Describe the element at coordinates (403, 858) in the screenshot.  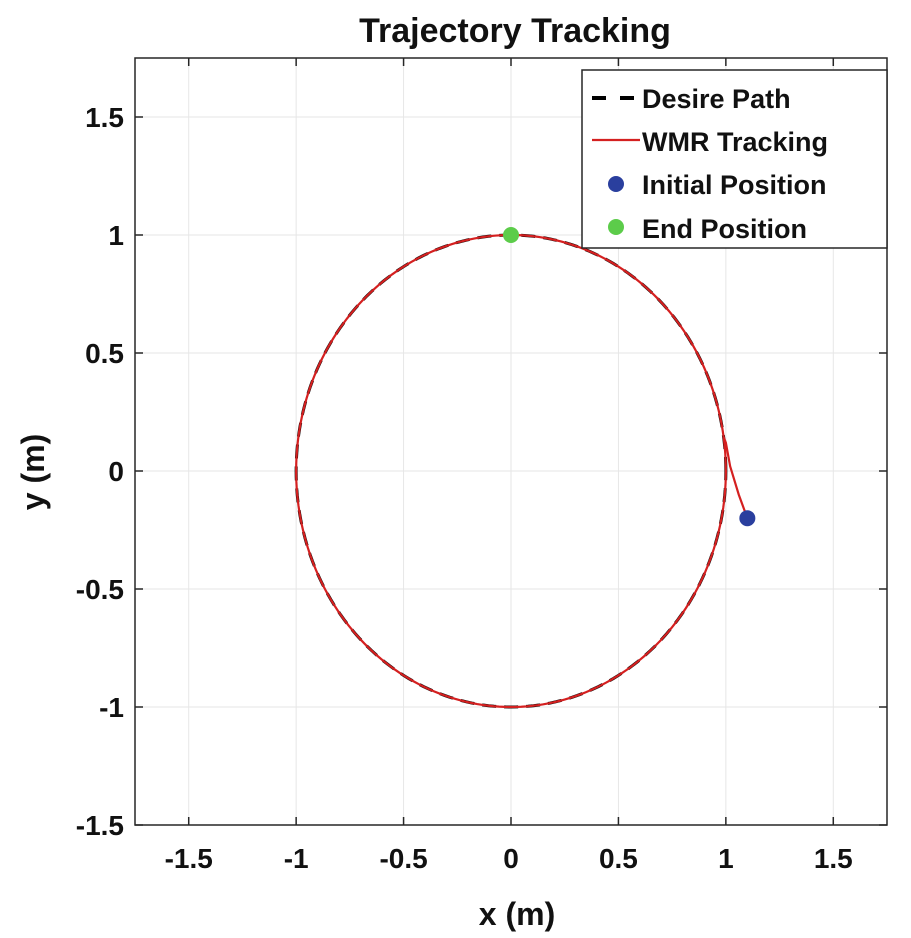
I see `x-tick-label: -0.5` at that location.